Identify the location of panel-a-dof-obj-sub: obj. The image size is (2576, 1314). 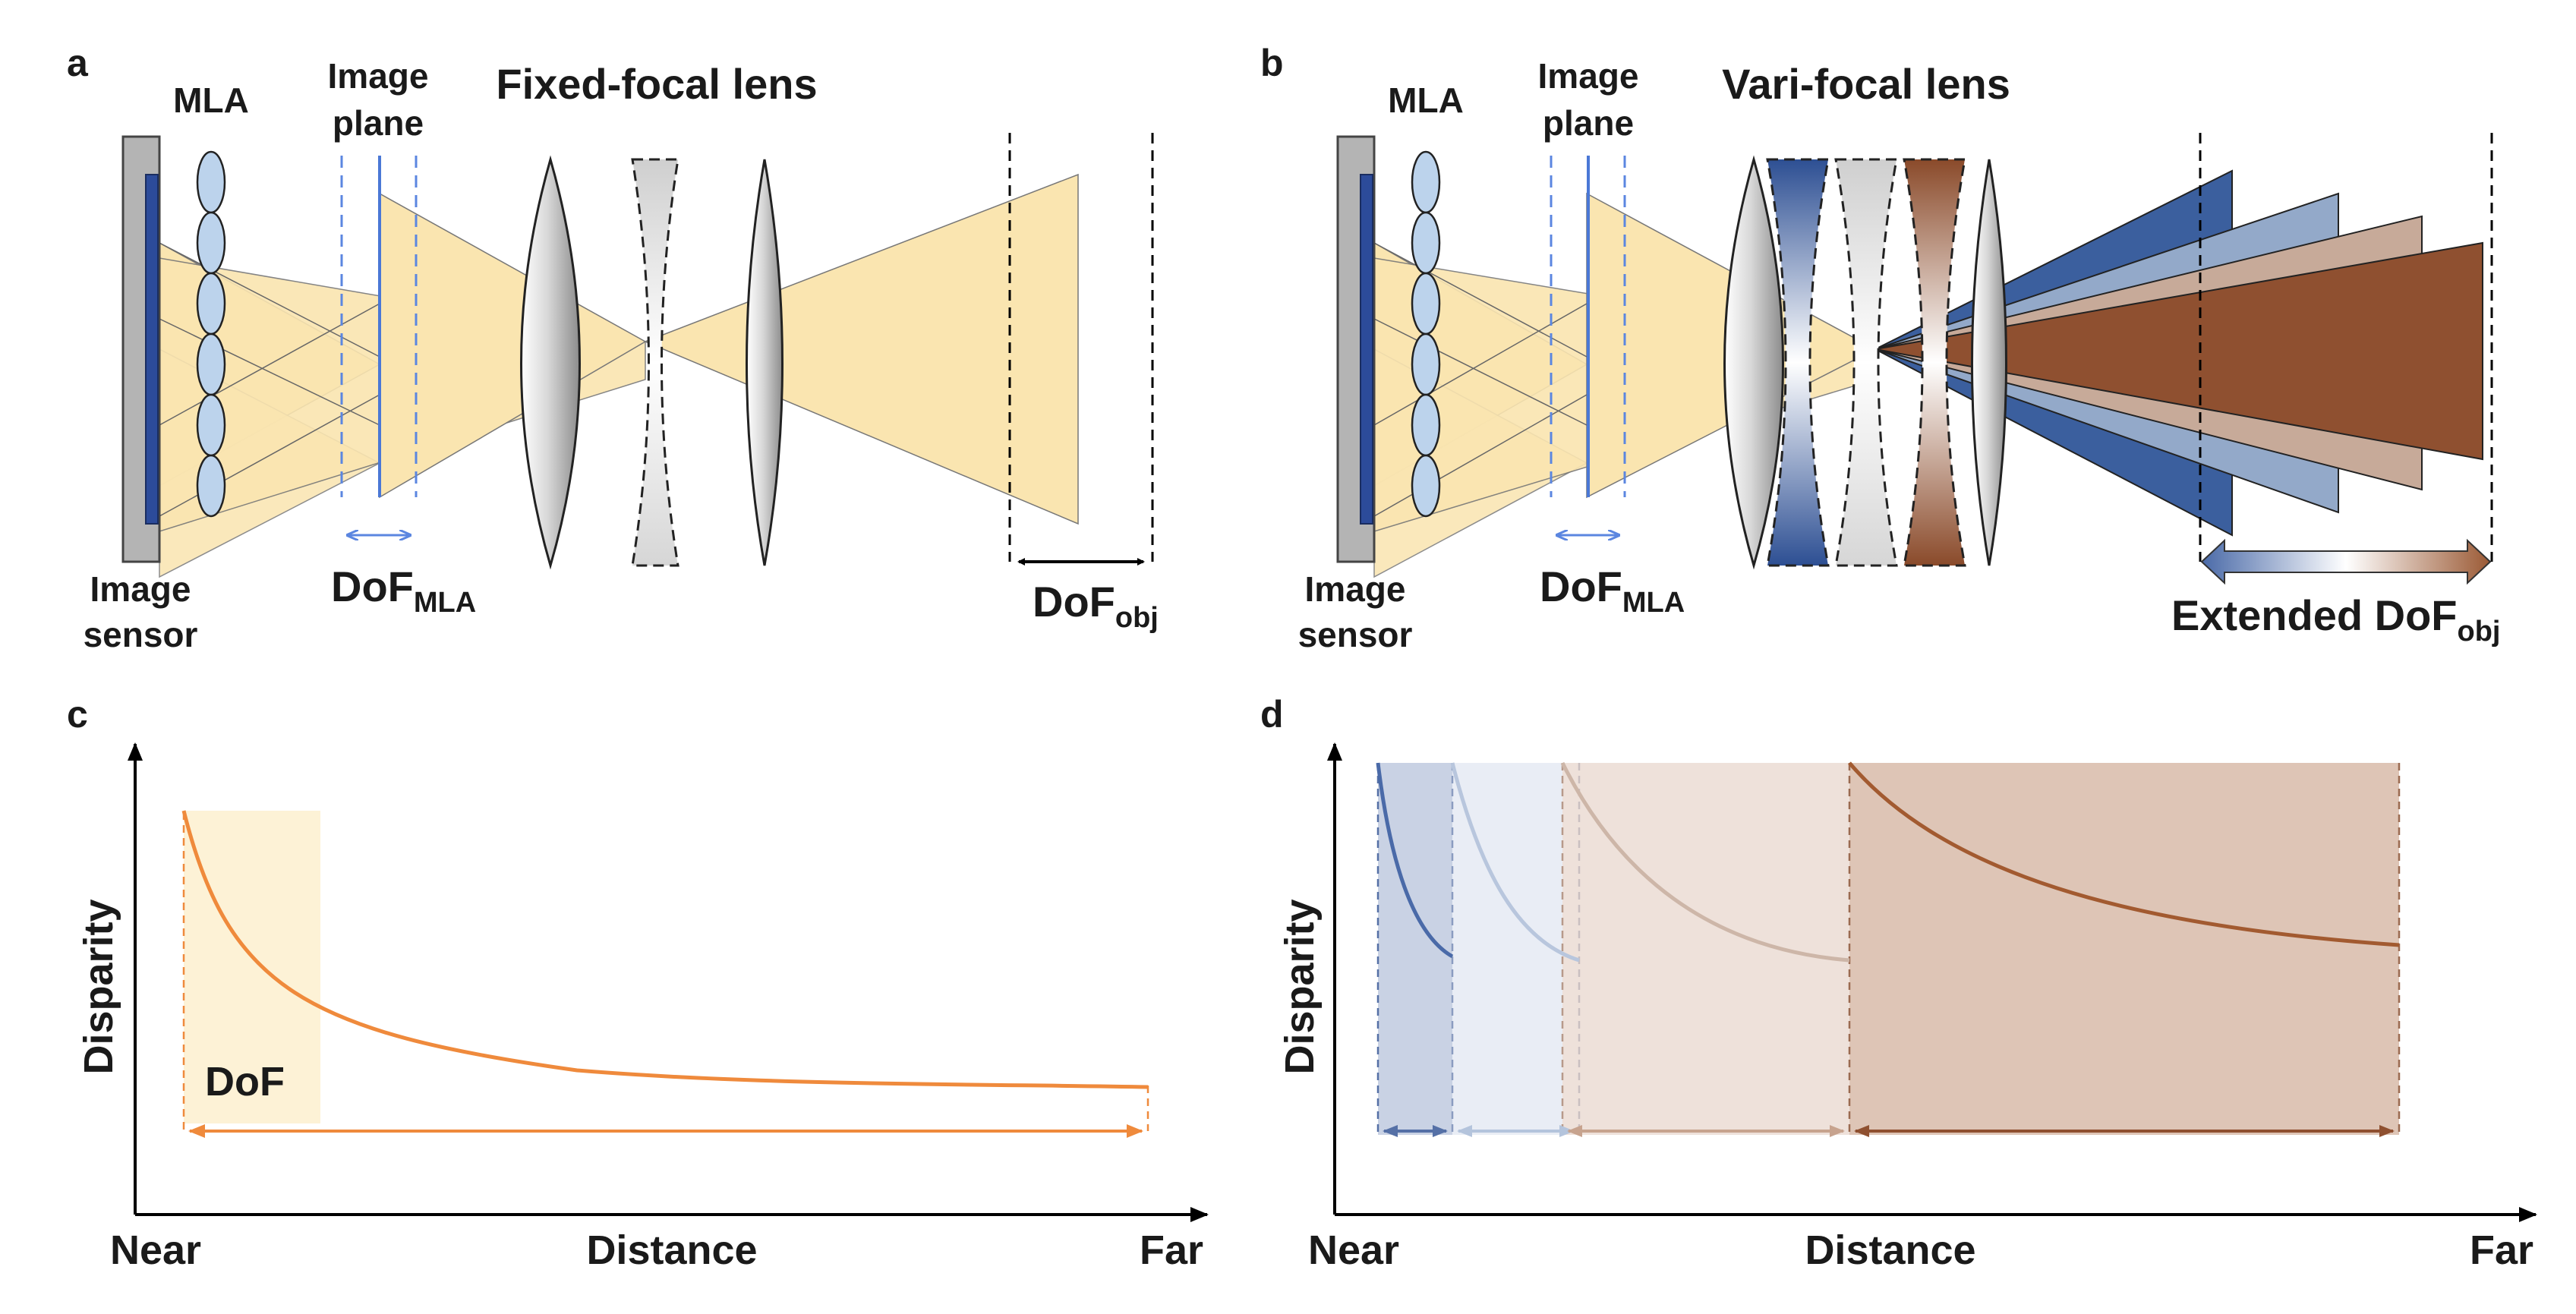
(1137, 618).